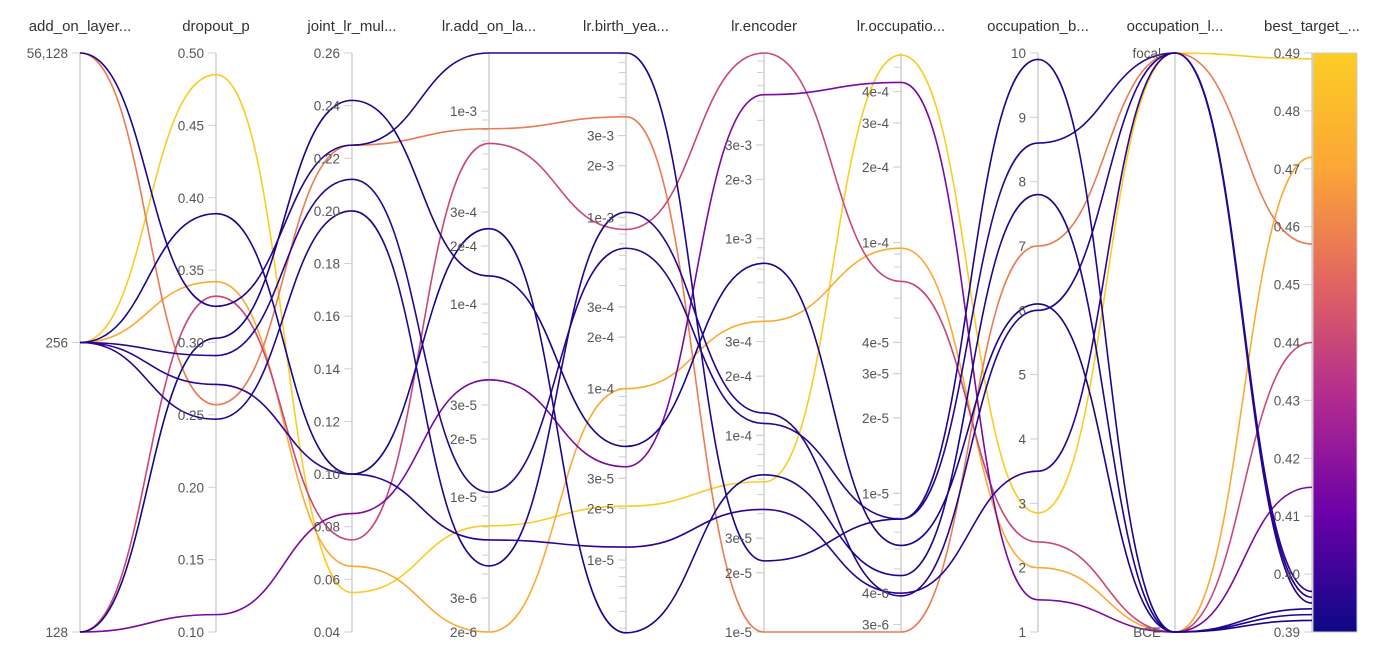  I want to click on colorbar, so click(1335, 342).